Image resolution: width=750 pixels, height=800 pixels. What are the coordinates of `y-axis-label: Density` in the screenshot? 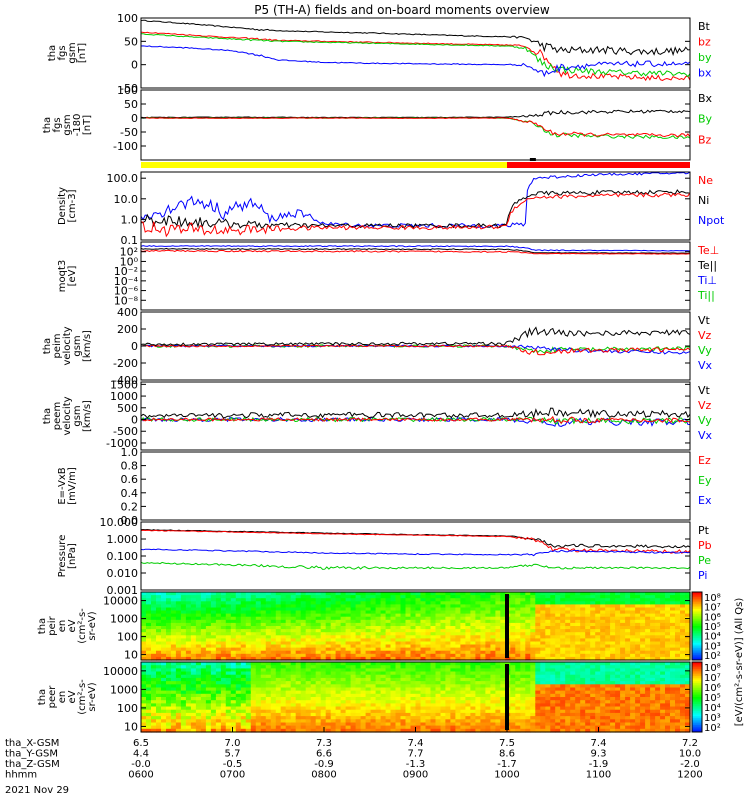 It's located at (62, 206).